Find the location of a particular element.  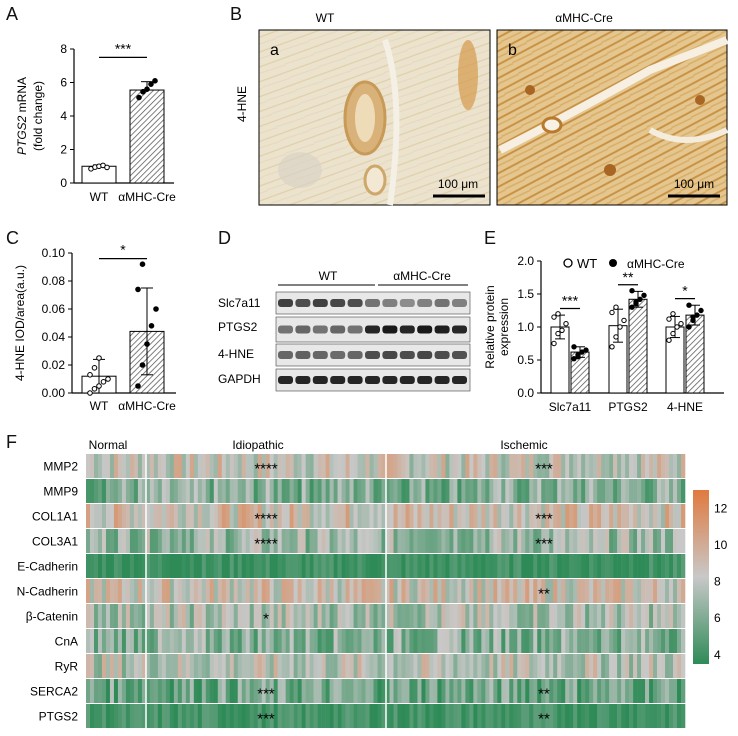

micrograph-b-letter: b is located at coordinates (512, 50).